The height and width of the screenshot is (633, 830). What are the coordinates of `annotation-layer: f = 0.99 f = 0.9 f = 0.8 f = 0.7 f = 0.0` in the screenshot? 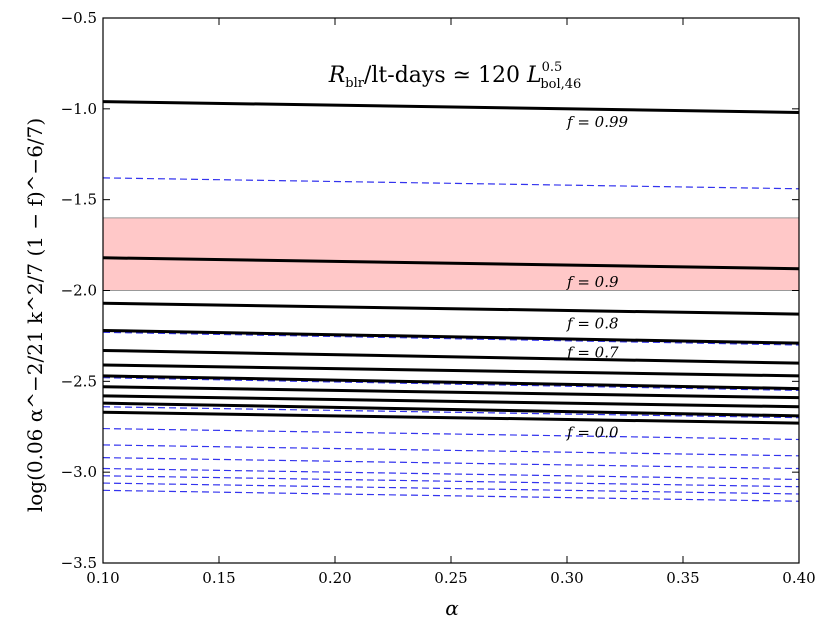 It's located at (597, 277).